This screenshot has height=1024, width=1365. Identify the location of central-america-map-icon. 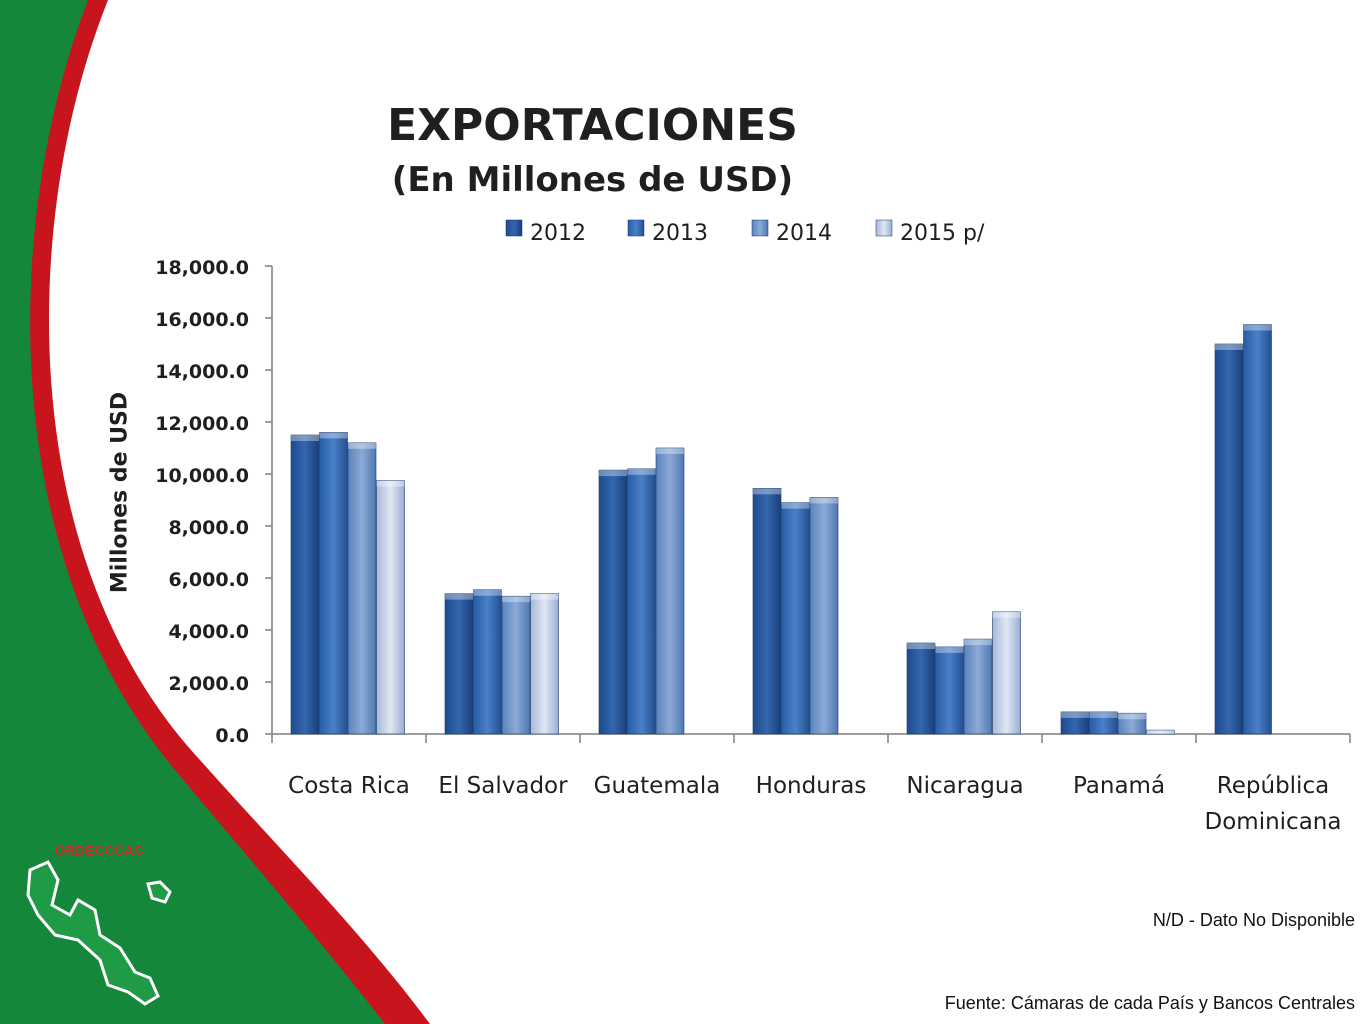
(99, 933).